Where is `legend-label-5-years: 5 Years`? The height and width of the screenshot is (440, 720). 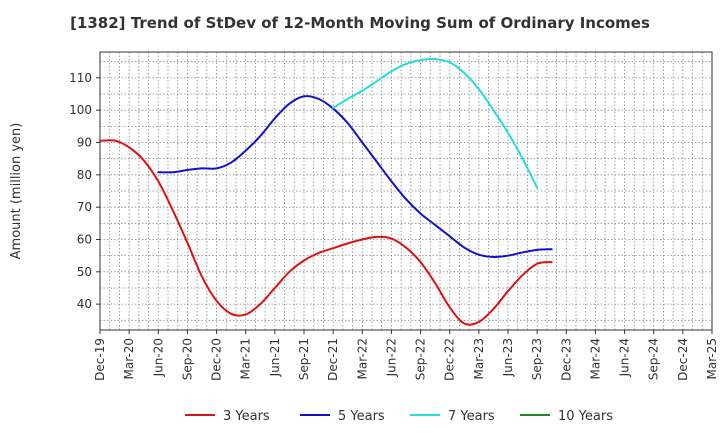
legend-label-5-years: 5 Years is located at coordinates (361, 416).